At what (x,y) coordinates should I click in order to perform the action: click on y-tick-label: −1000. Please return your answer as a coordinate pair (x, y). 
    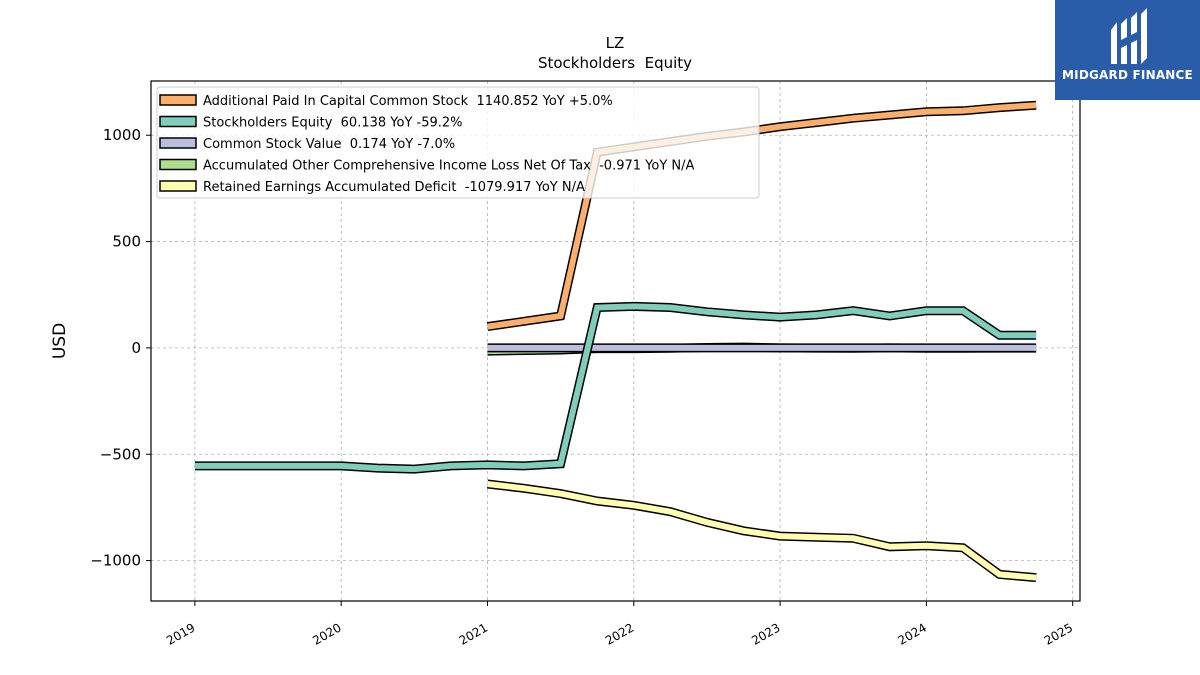
    Looking at the image, I should click on (115, 561).